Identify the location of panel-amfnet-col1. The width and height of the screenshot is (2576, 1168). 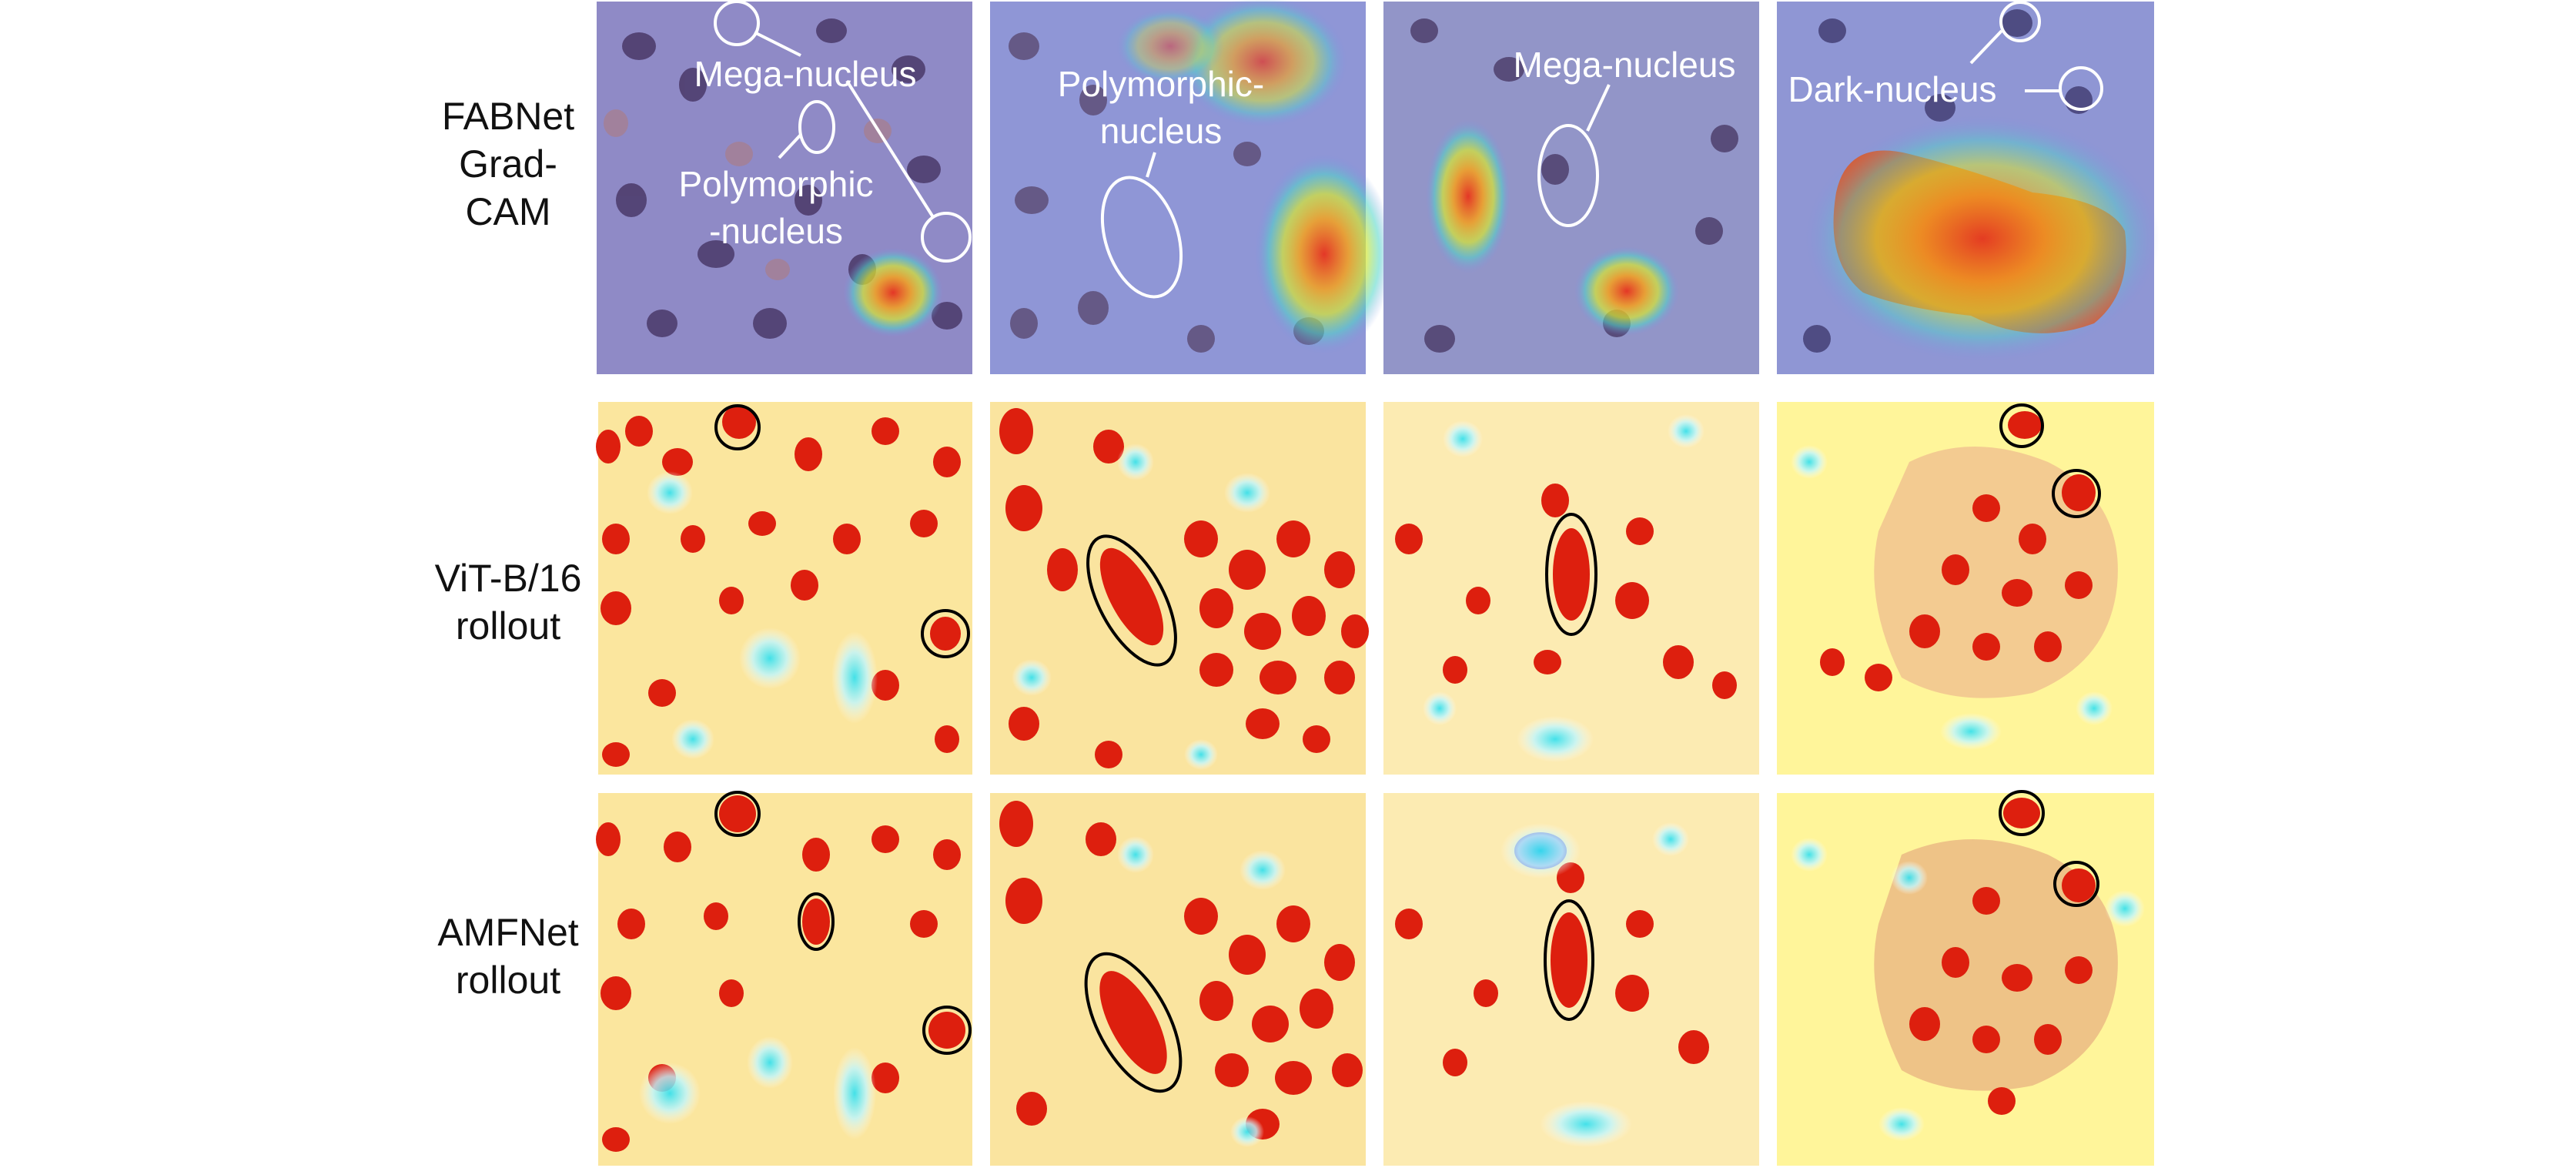
(784, 979).